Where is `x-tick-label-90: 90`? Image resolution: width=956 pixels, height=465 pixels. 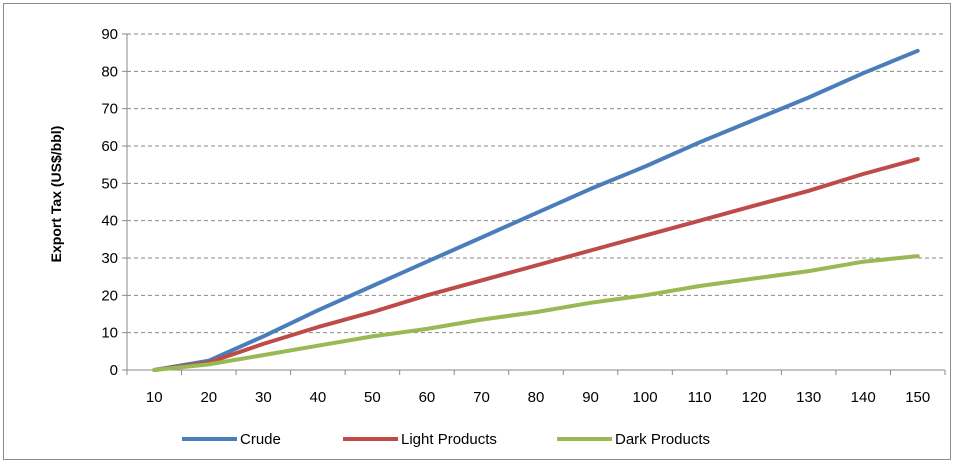 x-tick-label-90: 90 is located at coordinates (590, 397).